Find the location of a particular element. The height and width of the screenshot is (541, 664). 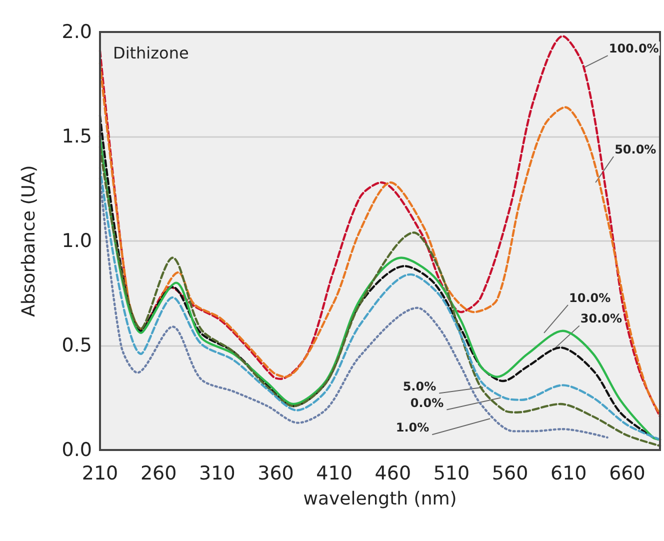

x-tick-label: 660 is located at coordinates (627, 473).